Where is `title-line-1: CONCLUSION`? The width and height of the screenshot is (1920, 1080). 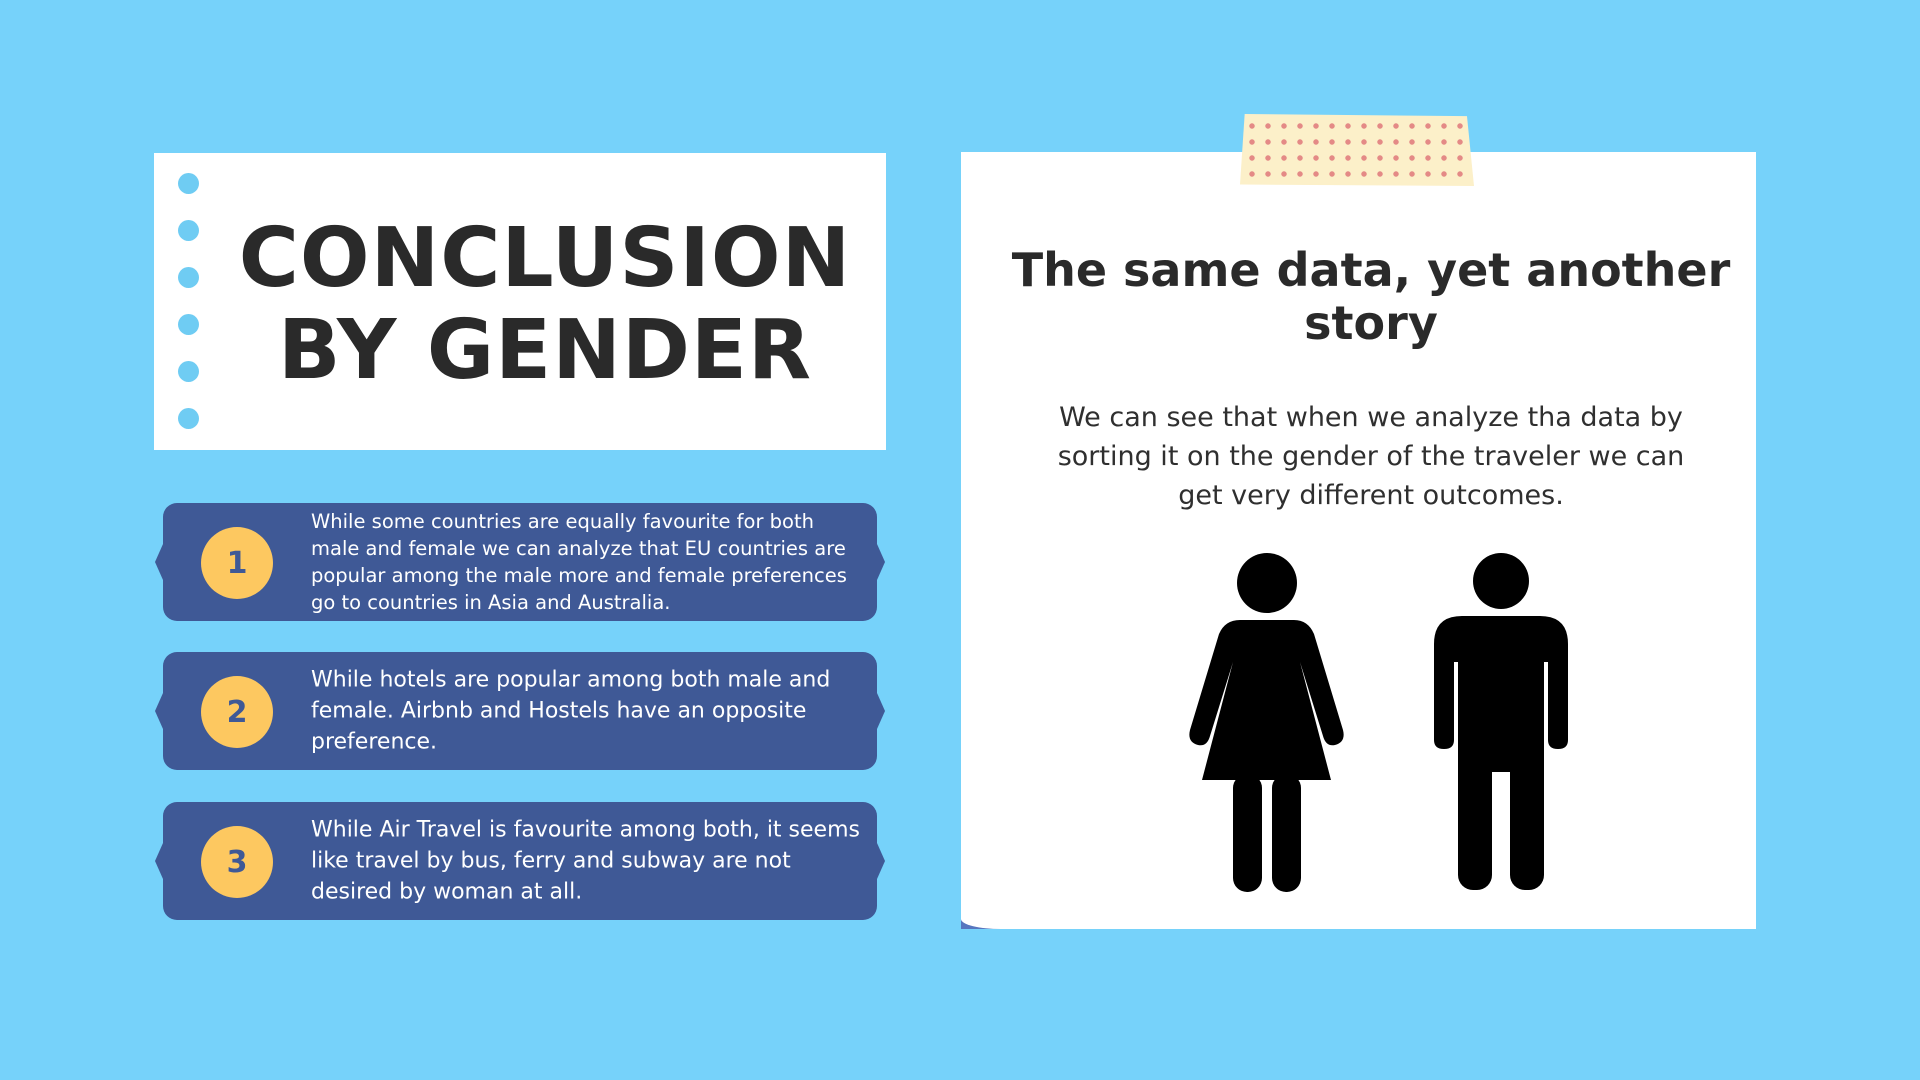
title-line-1: CONCLUSION is located at coordinates (545, 258).